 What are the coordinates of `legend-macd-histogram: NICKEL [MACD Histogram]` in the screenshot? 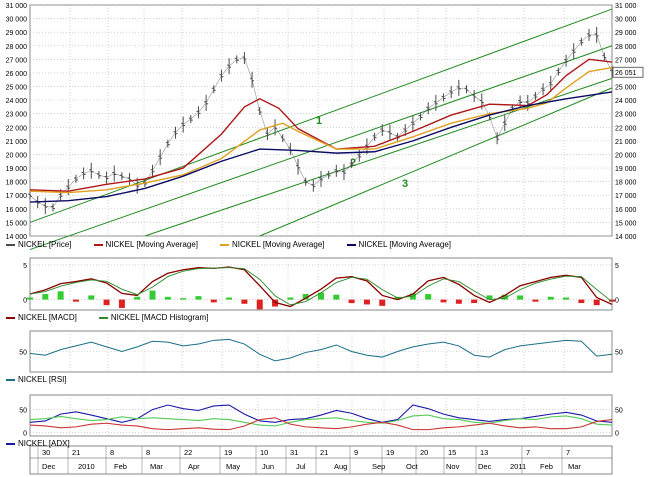 It's located at (153, 317).